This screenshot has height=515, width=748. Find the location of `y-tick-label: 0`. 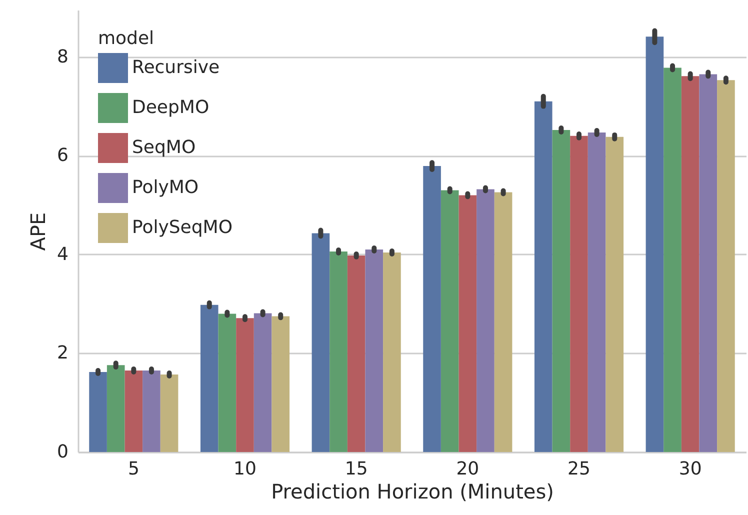

y-tick-label: 0 is located at coordinates (62, 452).